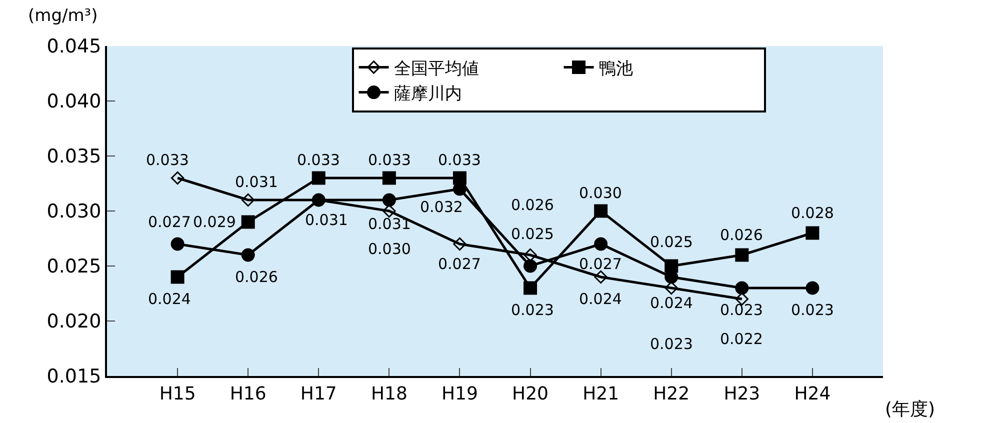 The image size is (983, 423). What do you see at coordinates (460, 394) in the screenshot?
I see `x-tick-label: H19` at bounding box center [460, 394].